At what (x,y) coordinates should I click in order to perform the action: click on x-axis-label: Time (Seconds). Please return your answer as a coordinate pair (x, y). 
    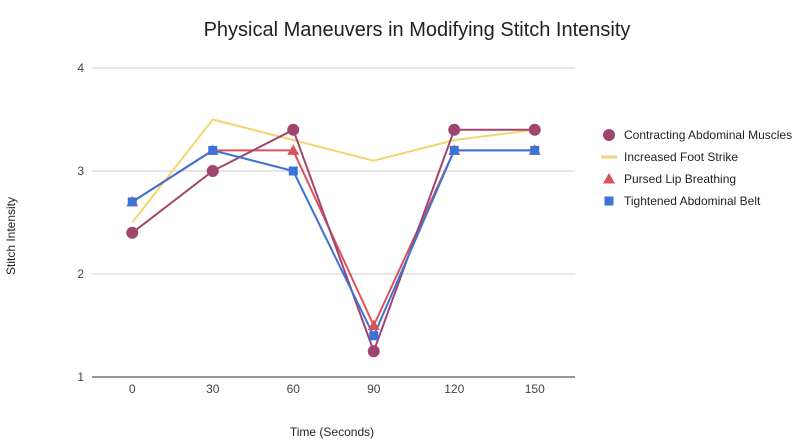
    Looking at the image, I should click on (332, 432).